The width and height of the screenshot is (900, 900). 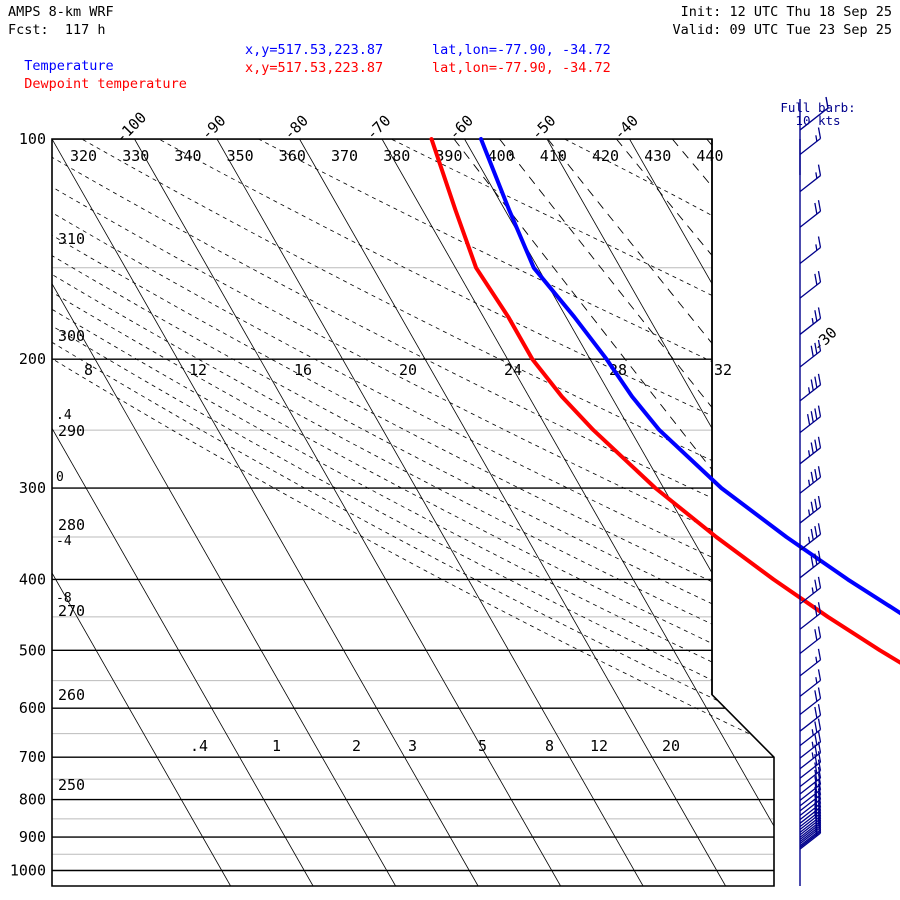 What do you see at coordinates (814, 135) in the screenshot?
I see `wind-barb-legend-sample` at bounding box center [814, 135].